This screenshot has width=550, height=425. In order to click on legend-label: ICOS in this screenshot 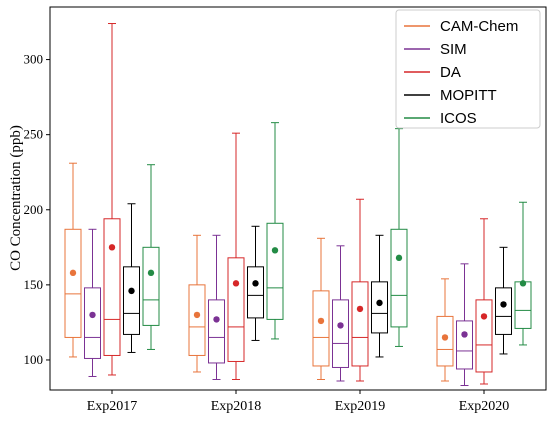, I will do `click(458, 118)`.